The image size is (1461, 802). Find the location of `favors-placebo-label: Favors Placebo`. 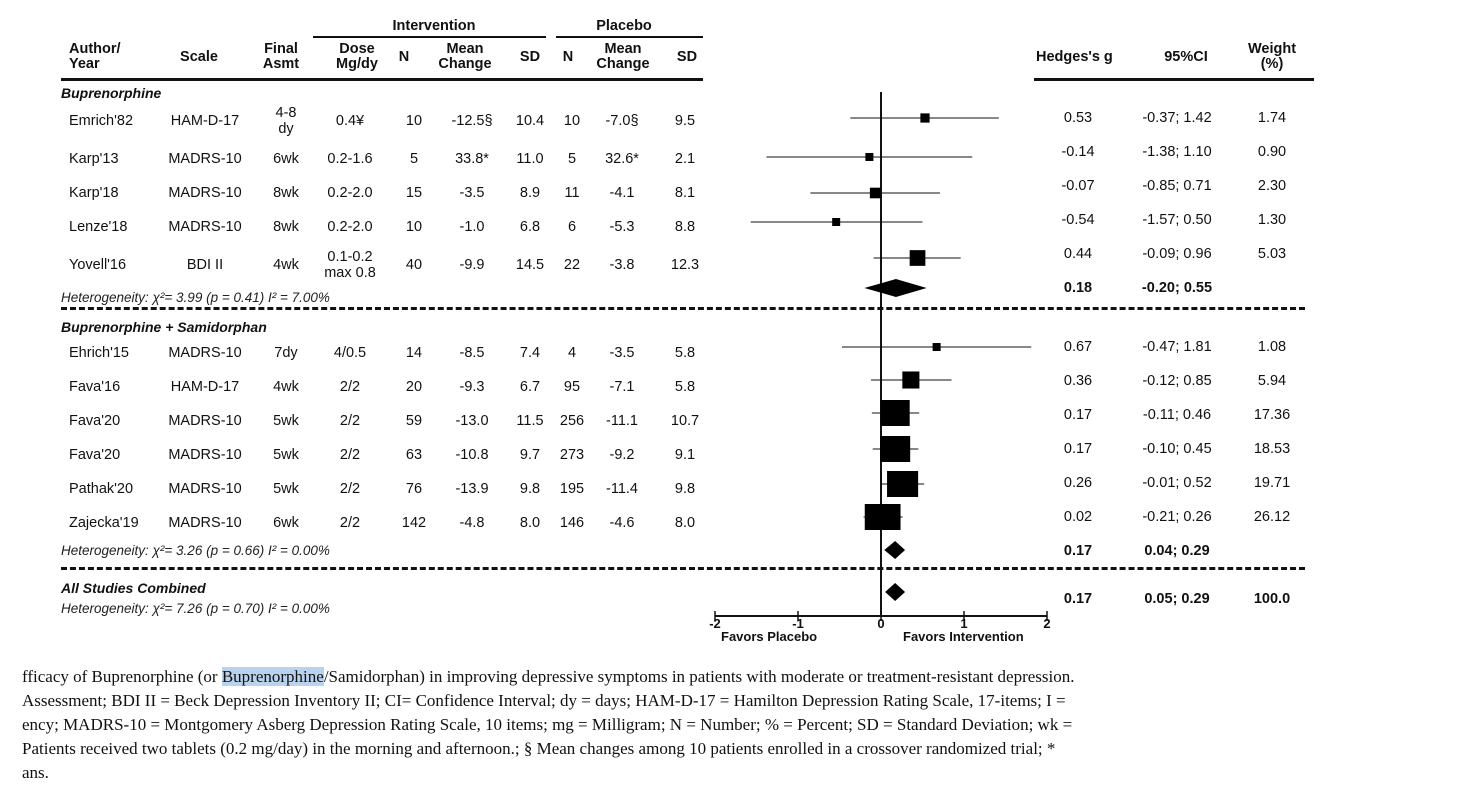

favors-placebo-label: Favors Placebo is located at coordinates (769, 636).